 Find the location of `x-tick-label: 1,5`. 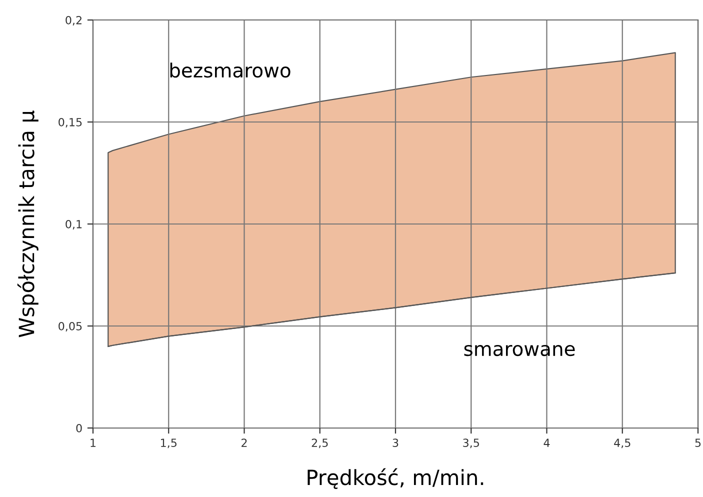

x-tick-label: 1,5 is located at coordinates (168, 443).